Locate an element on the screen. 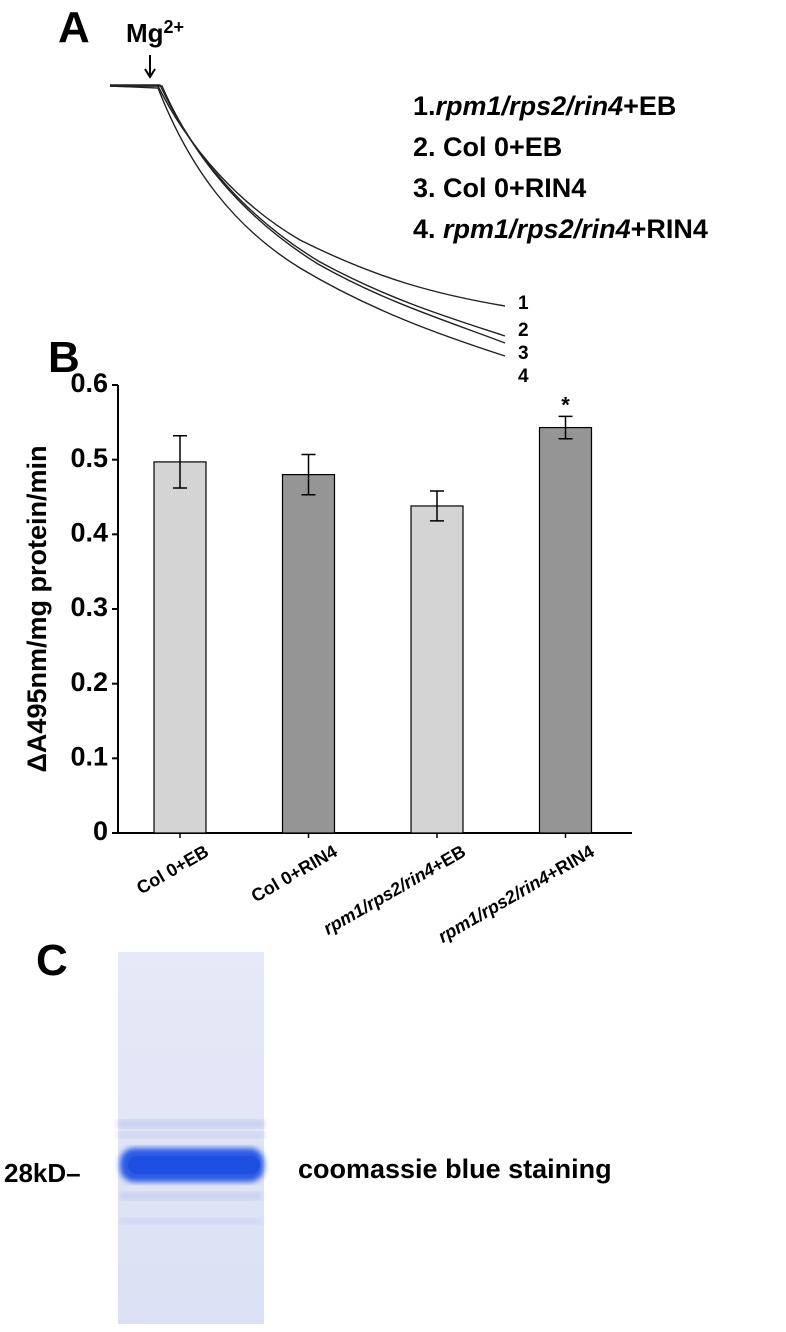  marker-label: Mg2+ is located at coordinates (155, 32).